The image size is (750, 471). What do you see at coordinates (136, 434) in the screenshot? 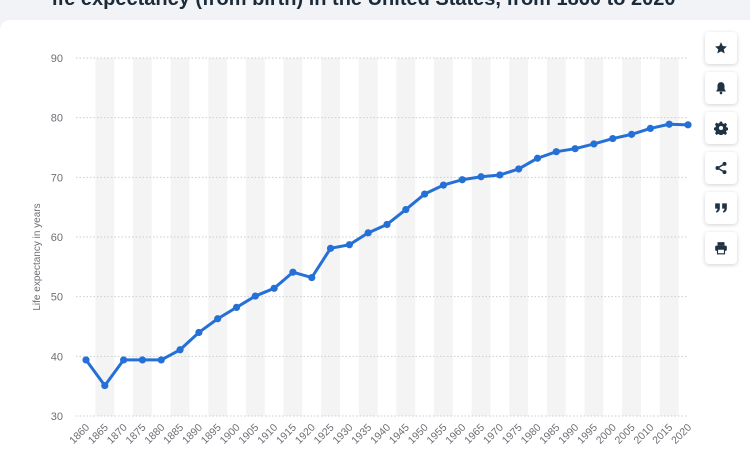
I see `x-tick-label: 1875` at bounding box center [136, 434].